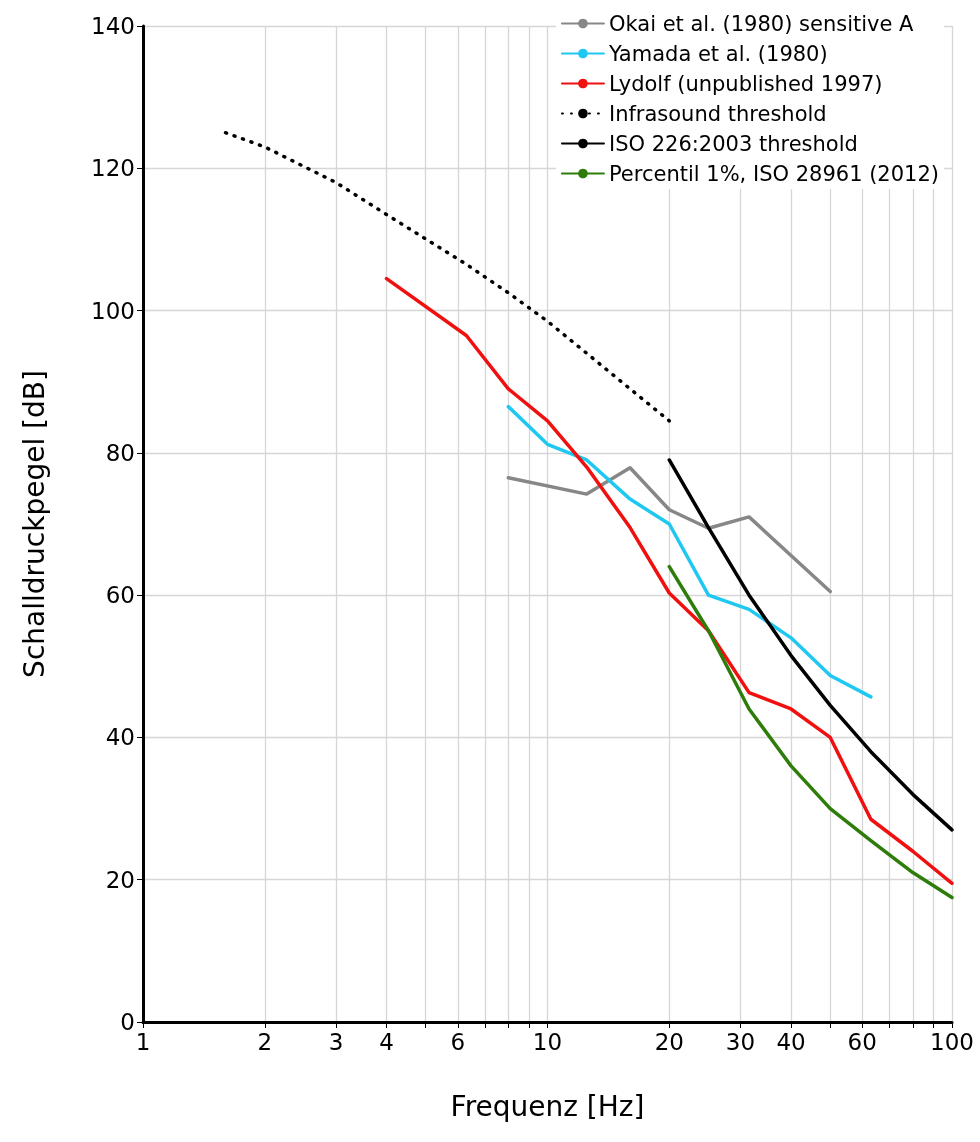  Describe the element at coordinates (265, 1041) in the screenshot. I see `x-tick-label: 2` at that location.